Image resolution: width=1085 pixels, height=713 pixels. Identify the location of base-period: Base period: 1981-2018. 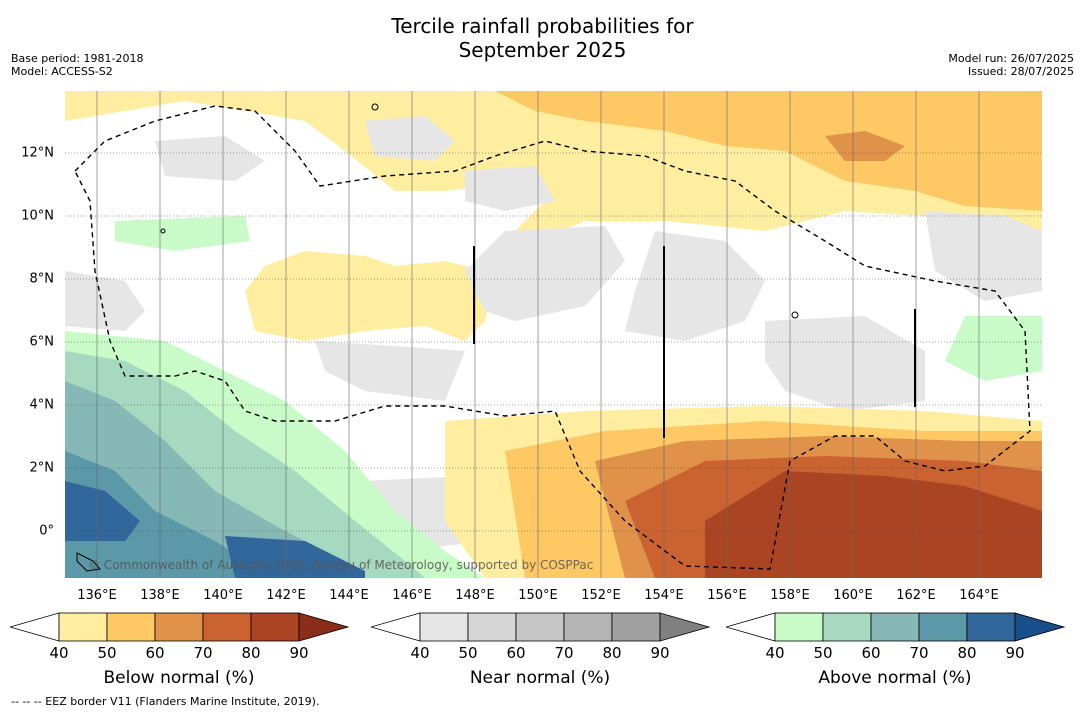
(77, 58).